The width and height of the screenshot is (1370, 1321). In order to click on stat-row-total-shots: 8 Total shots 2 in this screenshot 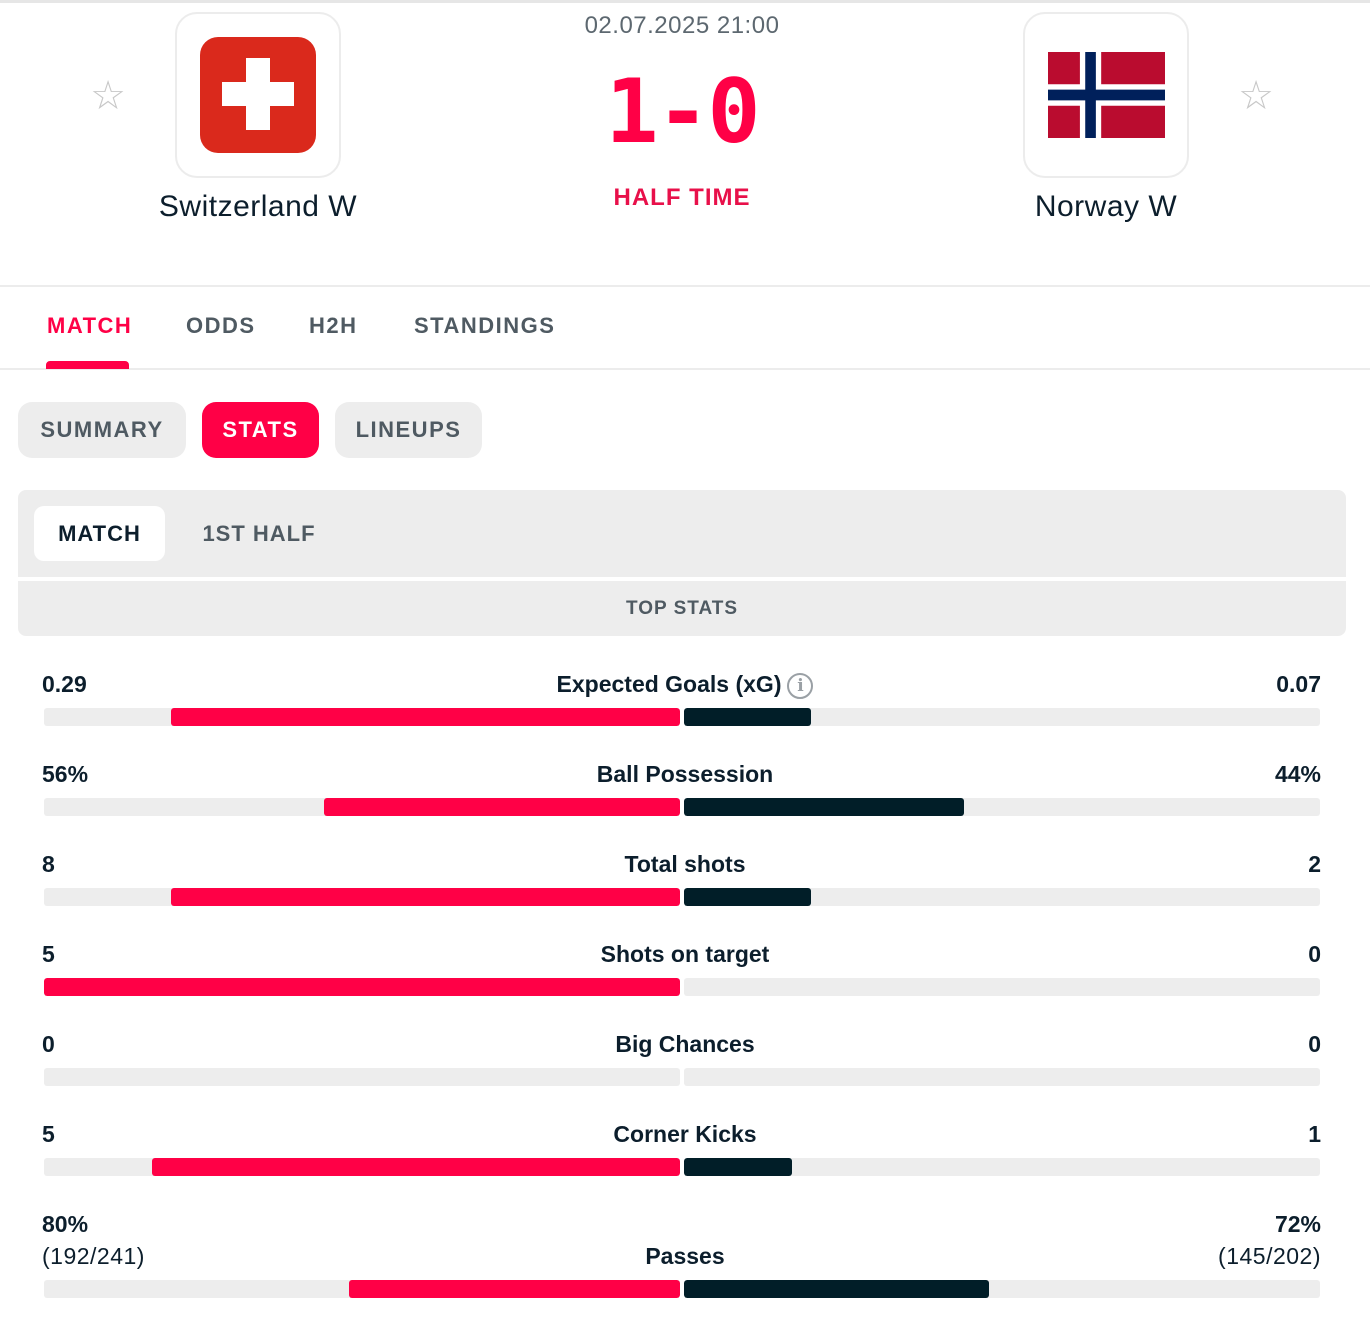, I will do `click(685, 893)`.